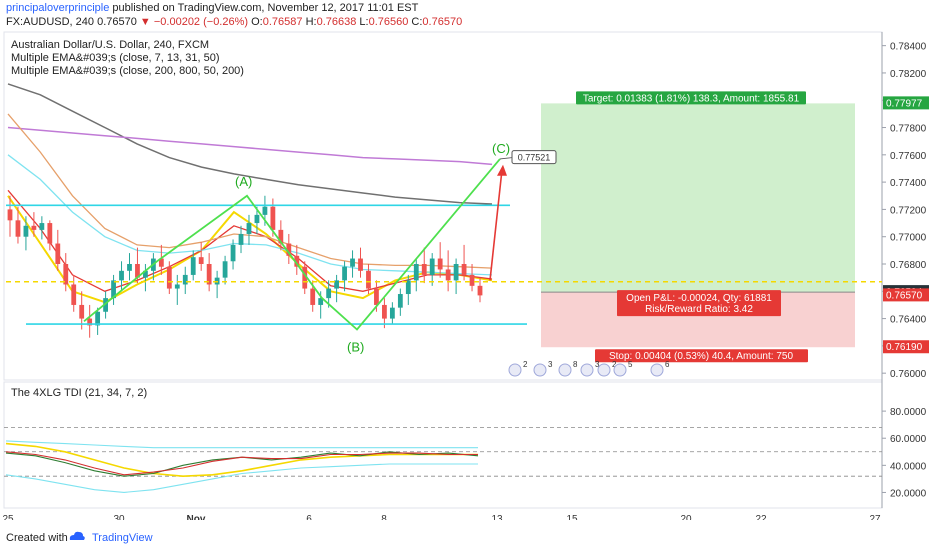 This screenshot has height=550, width=932. What do you see at coordinates (257, 22) in the screenshot?
I see `open-label: O:` at bounding box center [257, 22].